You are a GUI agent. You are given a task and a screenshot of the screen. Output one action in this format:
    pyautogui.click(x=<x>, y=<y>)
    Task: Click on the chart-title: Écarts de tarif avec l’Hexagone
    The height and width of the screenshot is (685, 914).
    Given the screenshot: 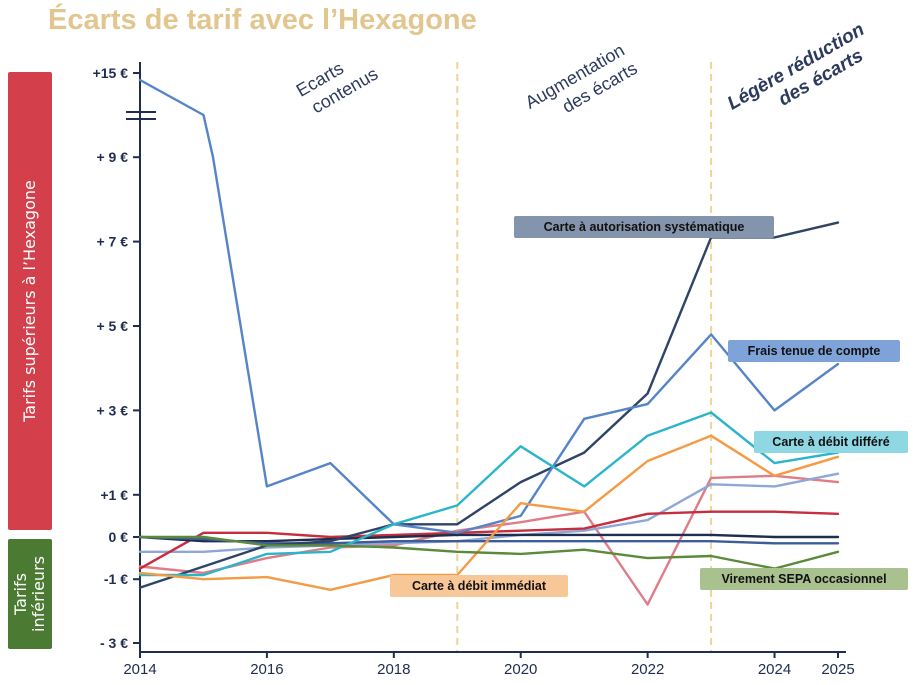 What is the action you would take?
    pyautogui.click(x=262, y=20)
    